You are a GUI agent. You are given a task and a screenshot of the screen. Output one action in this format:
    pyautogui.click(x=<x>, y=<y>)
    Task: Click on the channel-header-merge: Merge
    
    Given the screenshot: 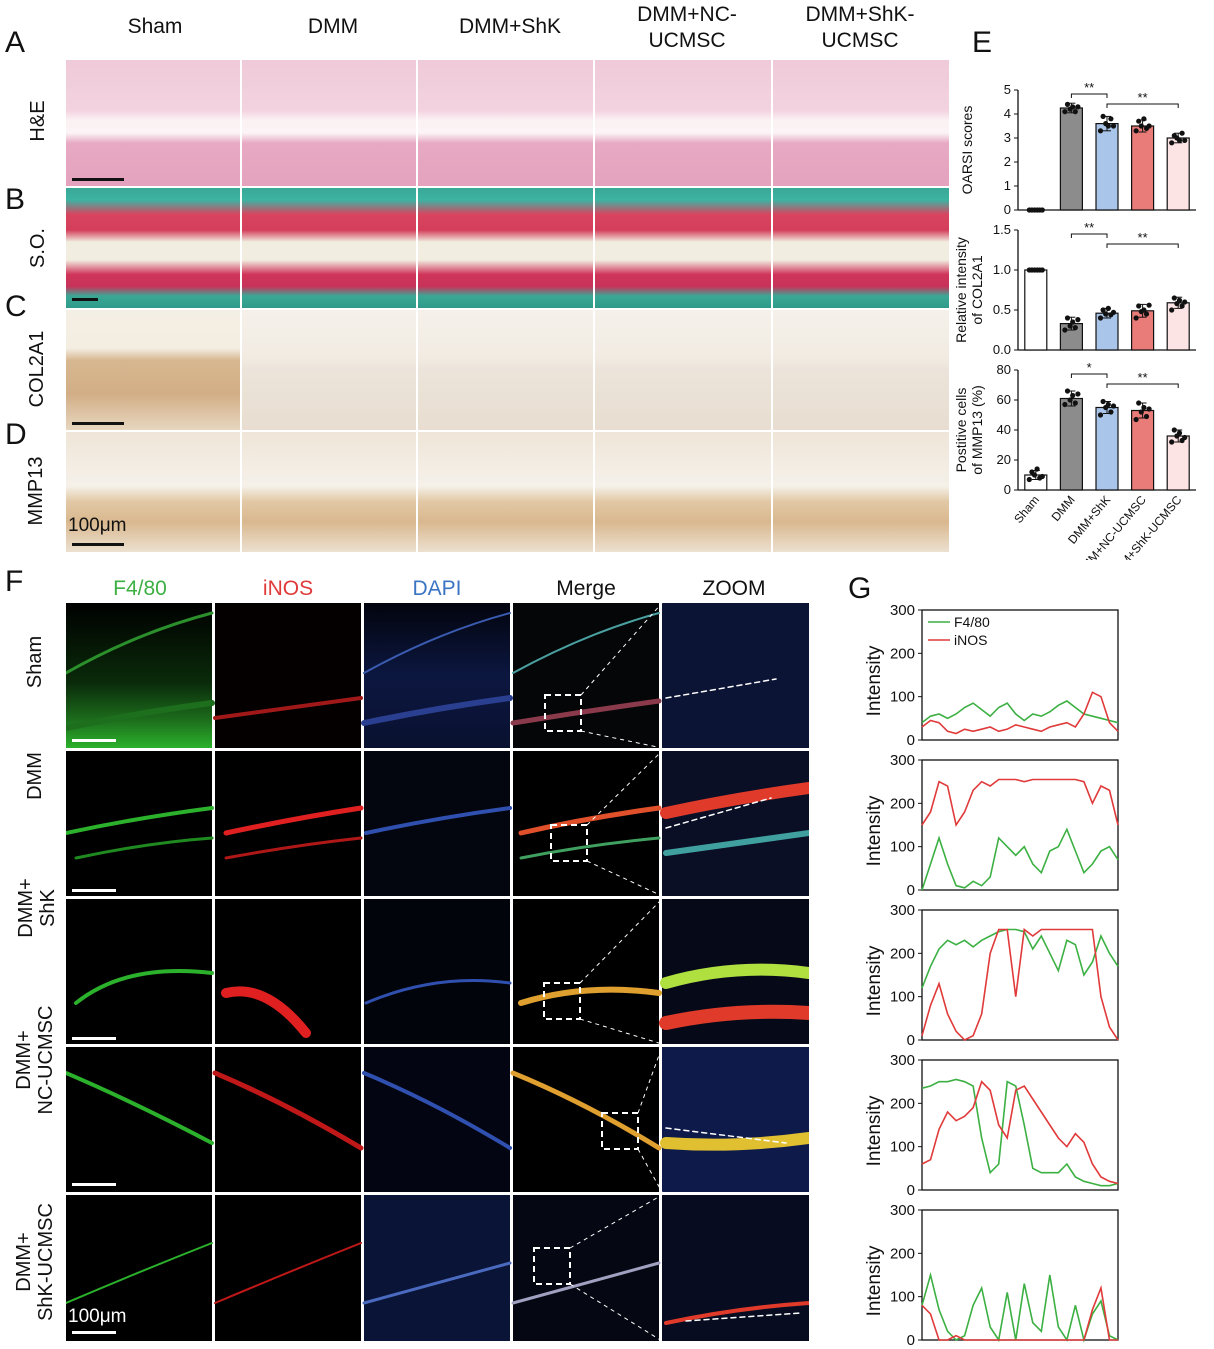 What is the action you would take?
    pyautogui.click(x=586, y=588)
    